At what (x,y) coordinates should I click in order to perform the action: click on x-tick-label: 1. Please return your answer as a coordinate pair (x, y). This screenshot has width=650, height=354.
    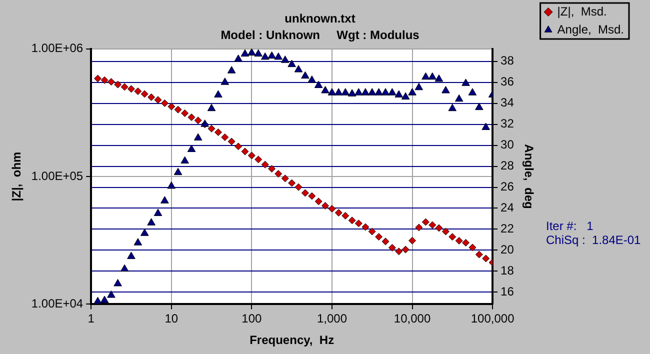
    Looking at the image, I should click on (91, 319).